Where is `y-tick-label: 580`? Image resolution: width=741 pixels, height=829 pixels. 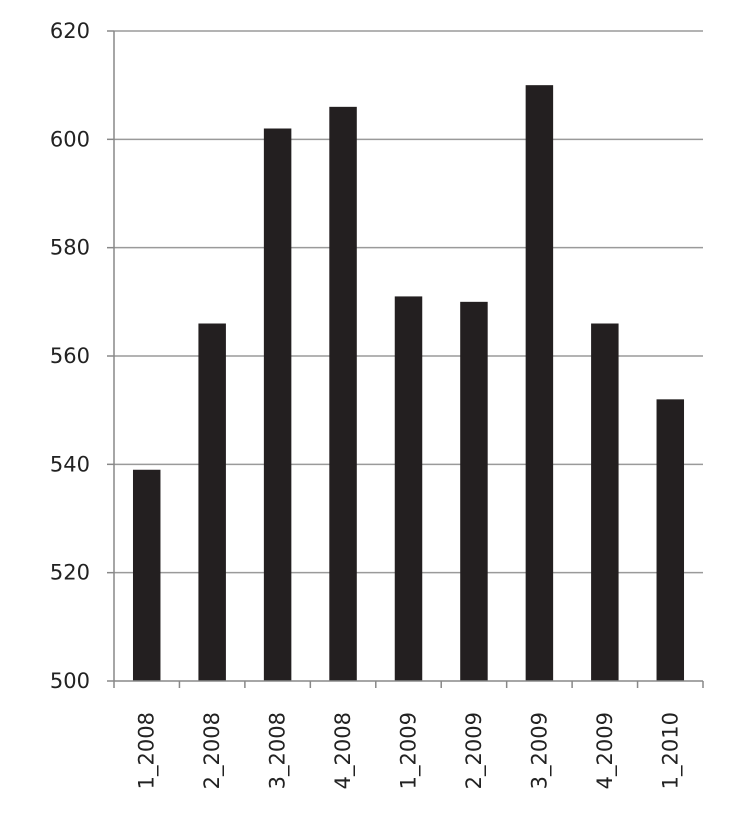
y-tick-label: 580 is located at coordinates (70, 248).